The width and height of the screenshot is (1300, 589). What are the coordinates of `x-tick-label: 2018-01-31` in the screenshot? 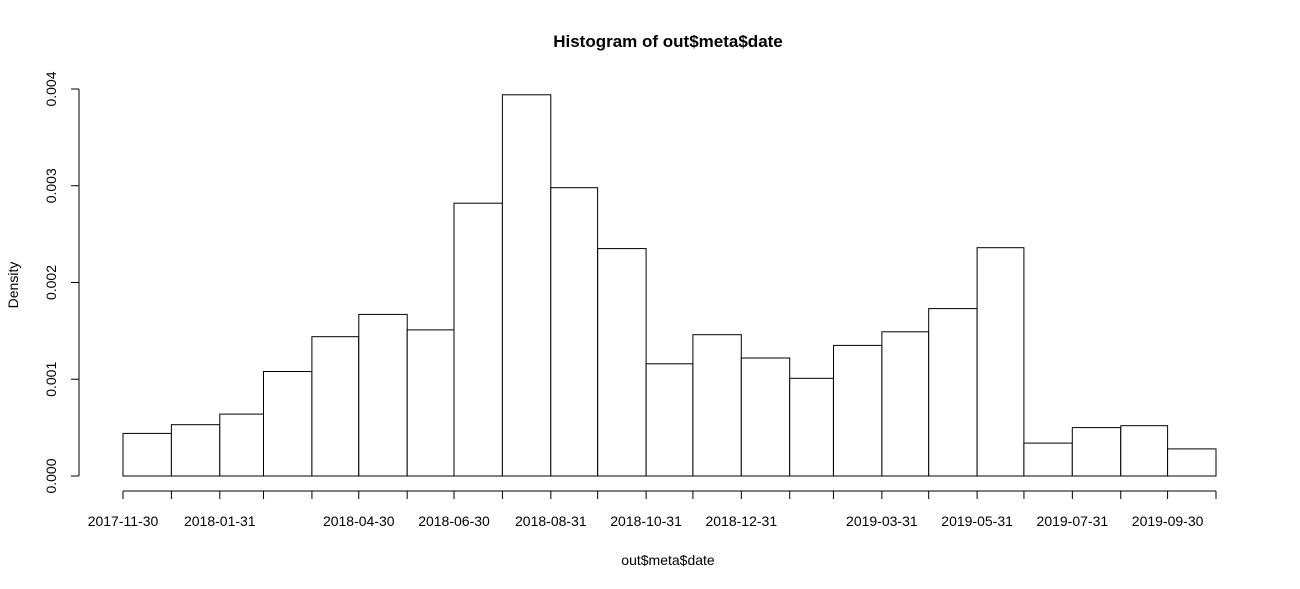 It's located at (220, 521).